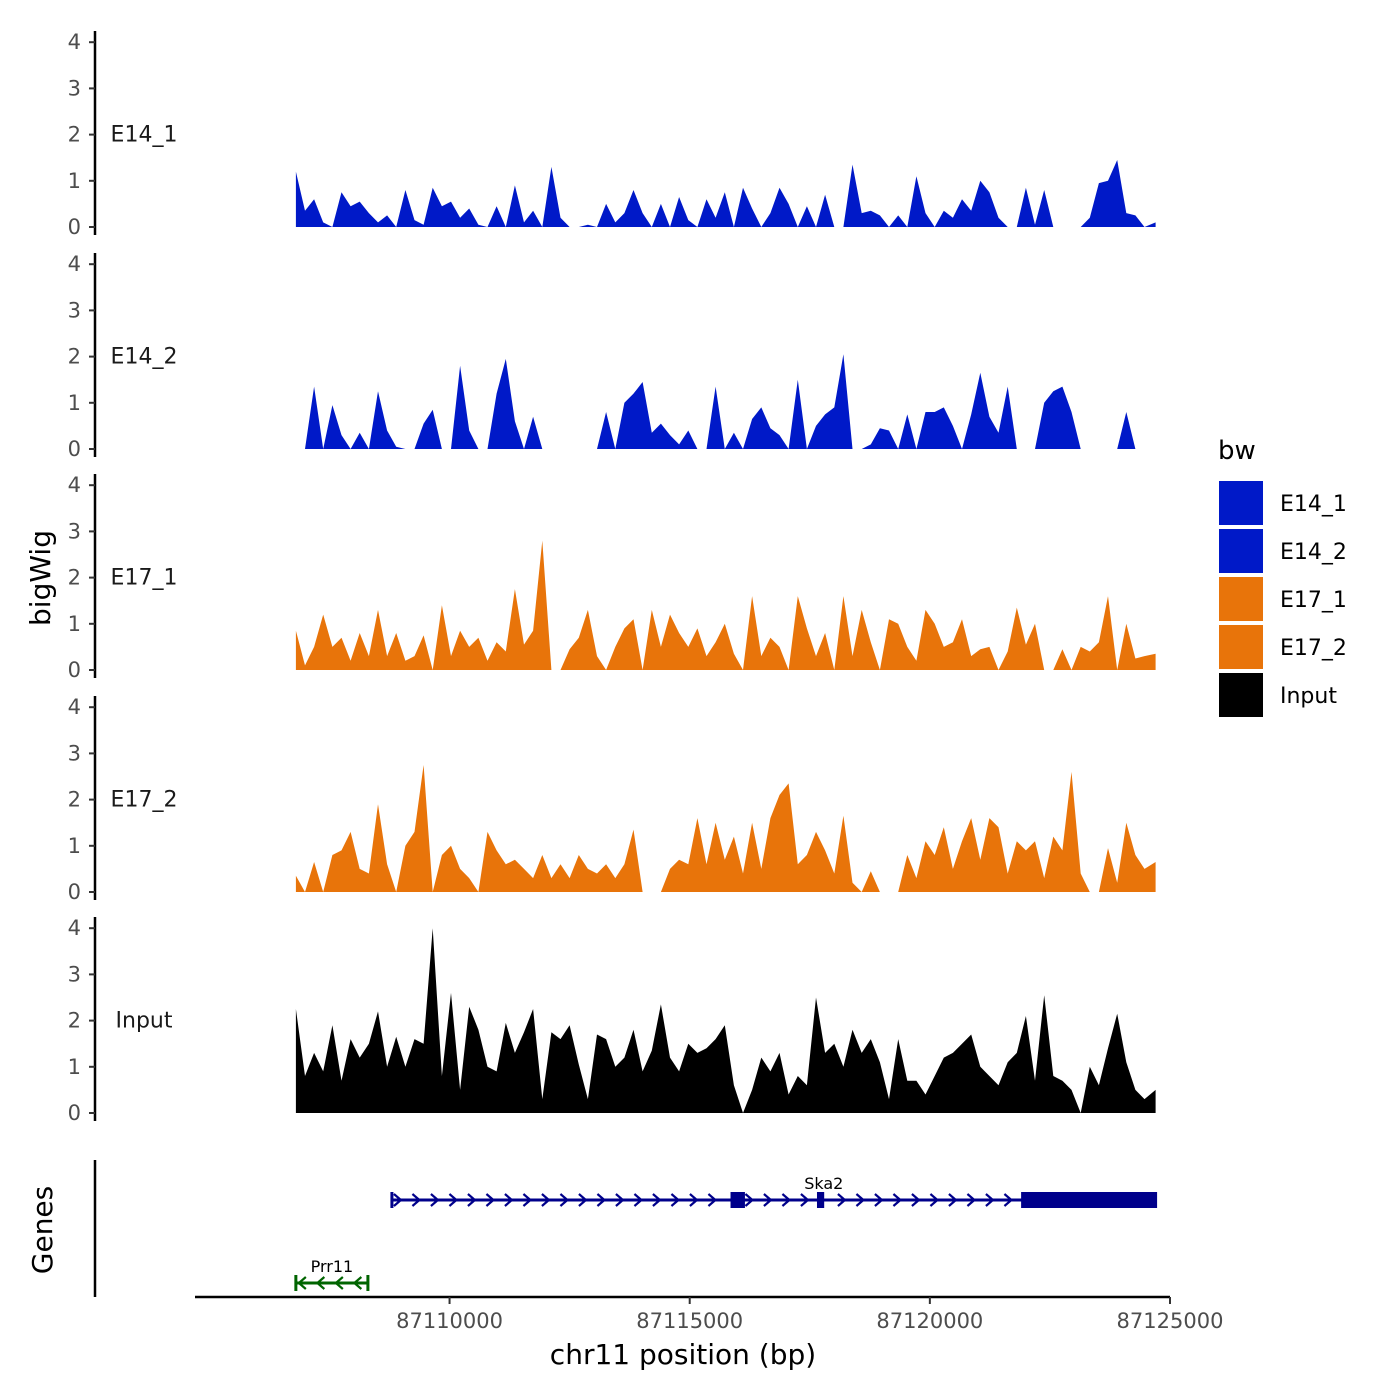 The image size is (1400, 1400). I want to click on track-label: E14_2, so click(144, 357).